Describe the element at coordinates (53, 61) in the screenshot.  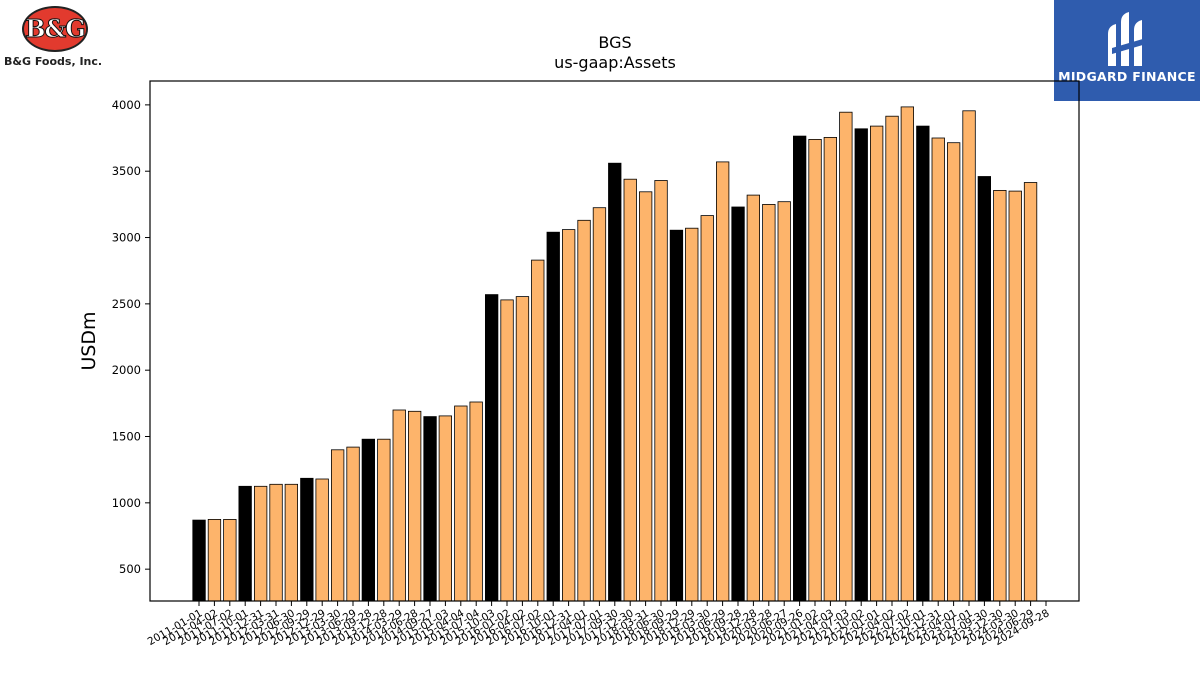
I see `bg-foods-logo-name: B&G Foods, Inc.` at that location.